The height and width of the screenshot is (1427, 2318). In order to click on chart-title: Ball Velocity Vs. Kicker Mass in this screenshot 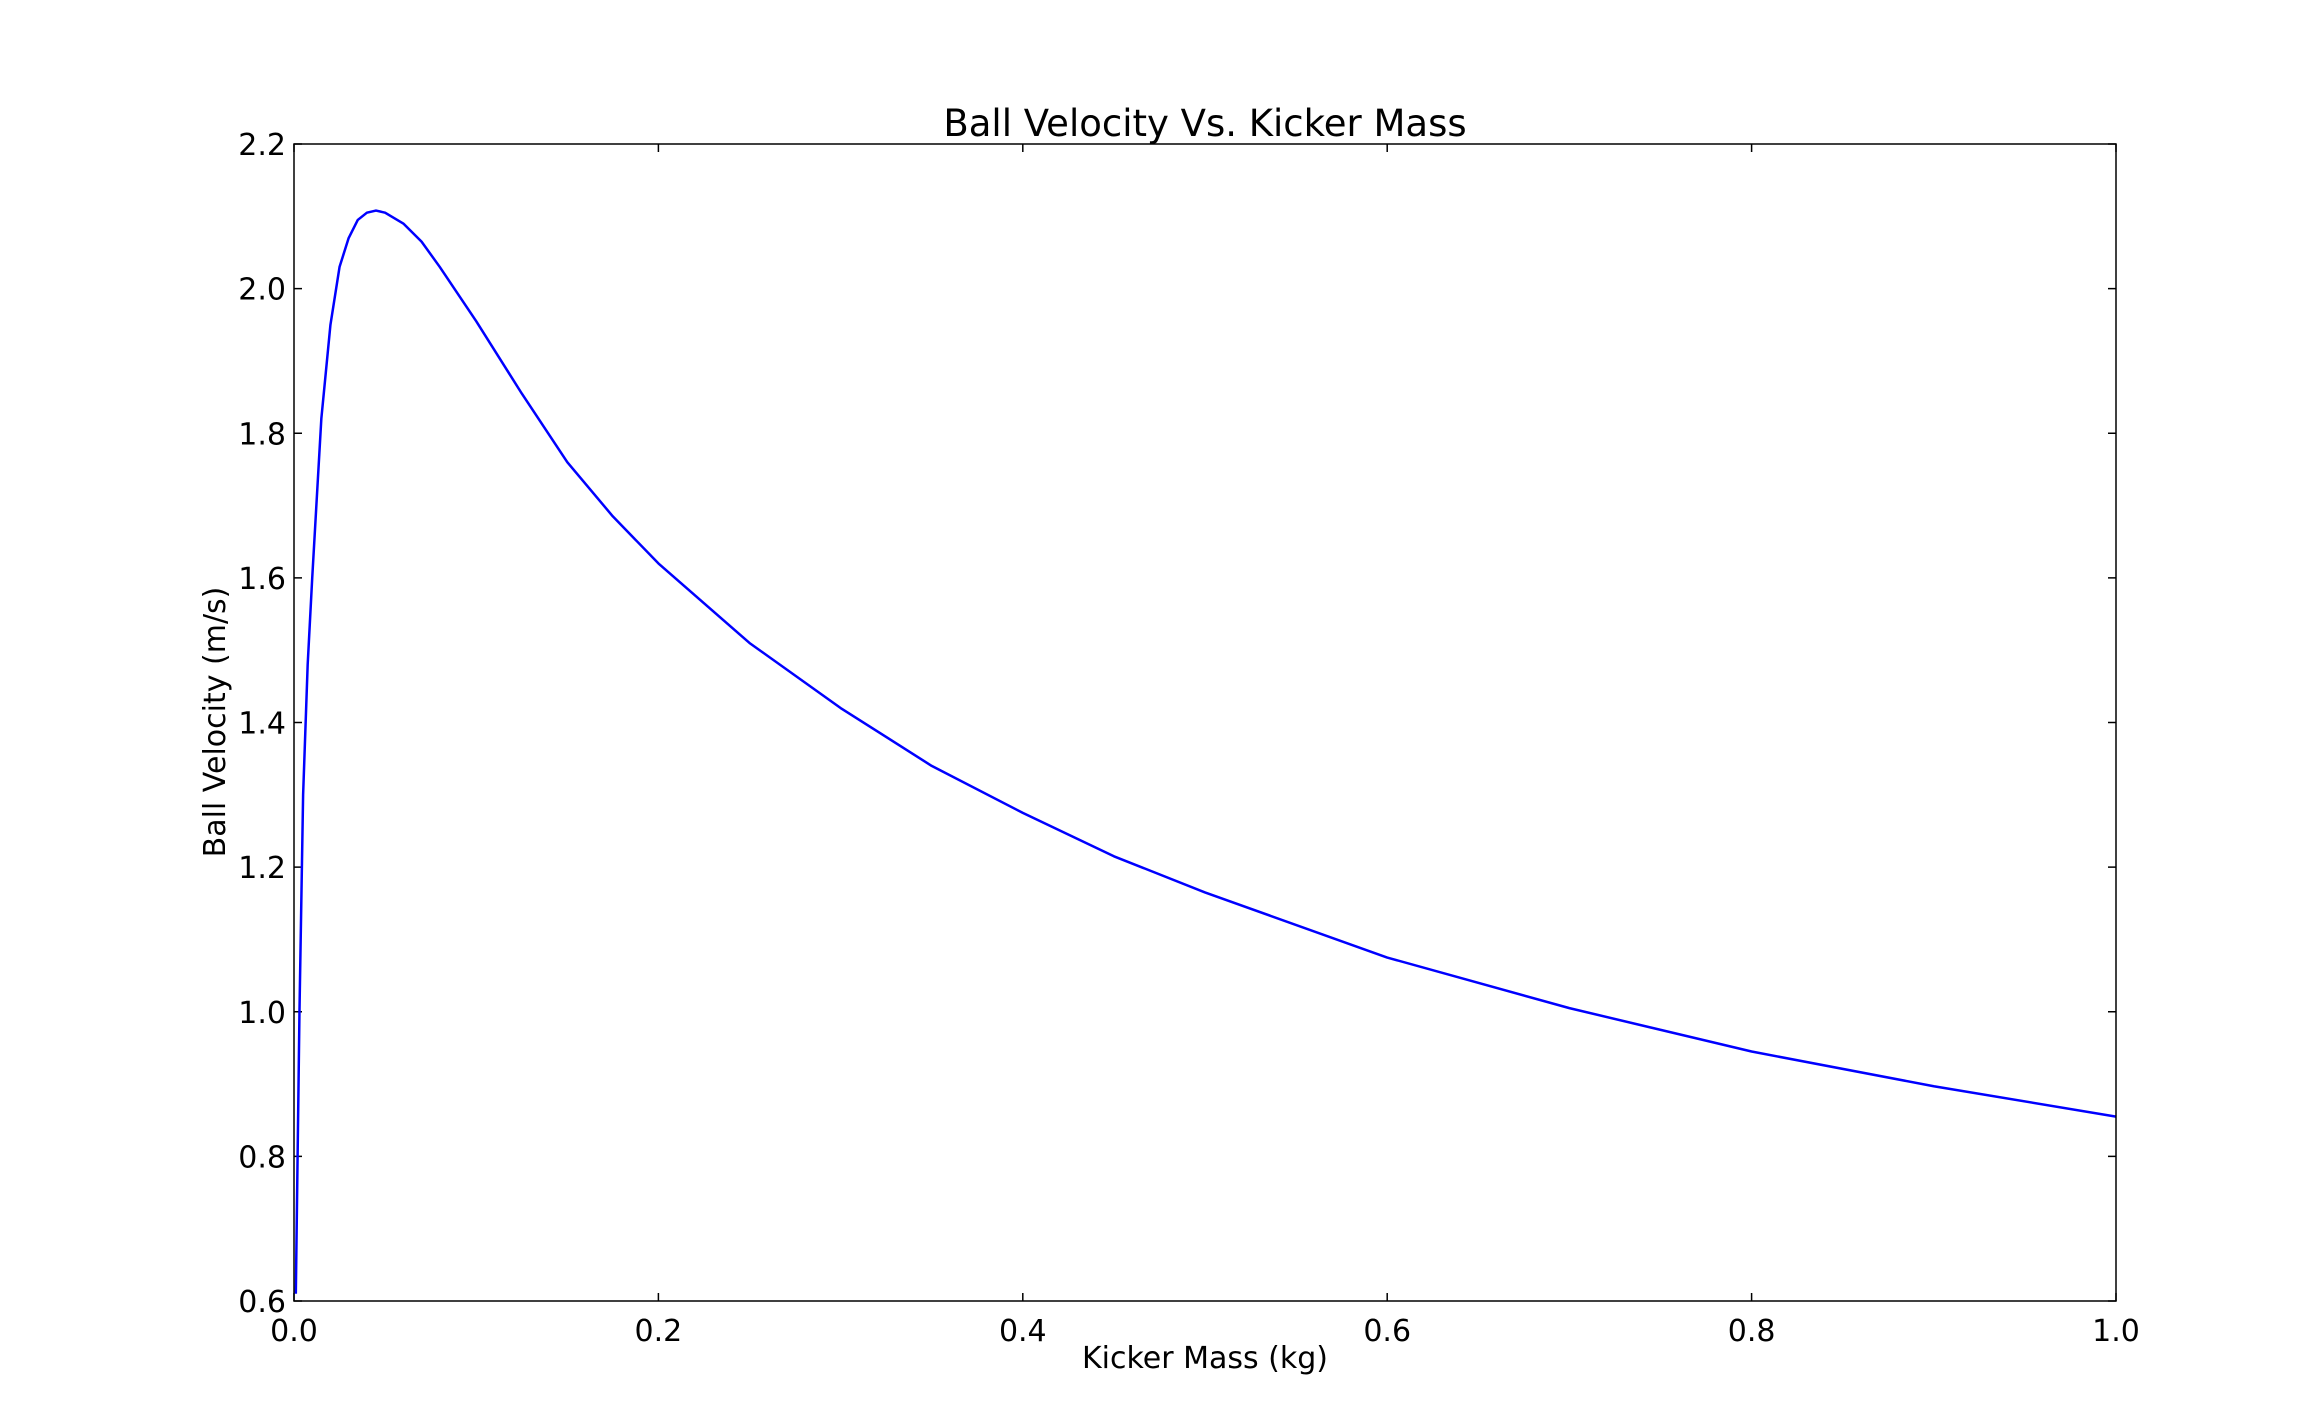, I will do `click(1204, 123)`.